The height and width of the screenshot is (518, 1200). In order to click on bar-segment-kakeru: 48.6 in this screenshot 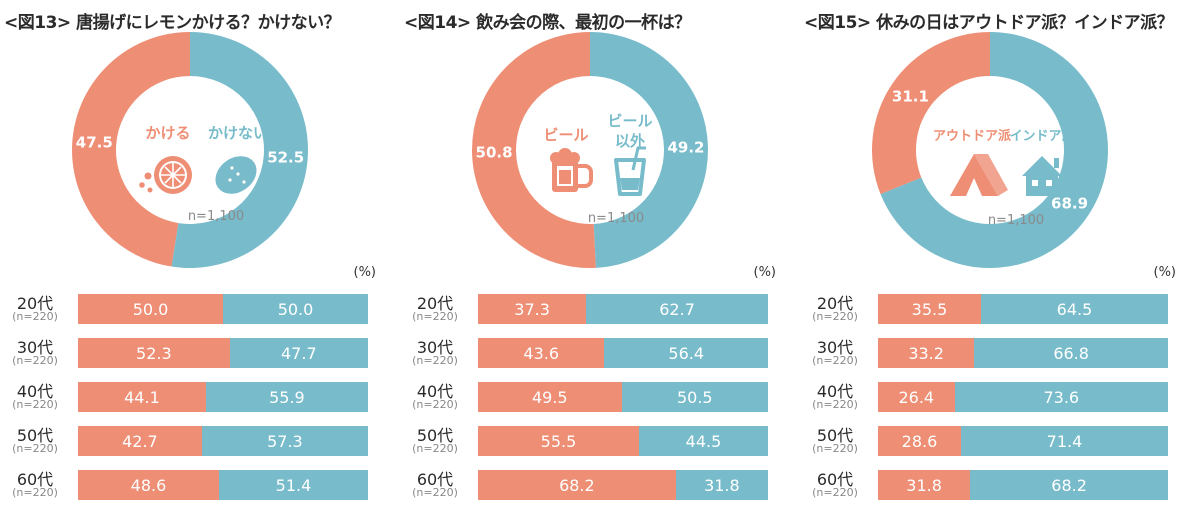, I will do `click(148, 485)`.